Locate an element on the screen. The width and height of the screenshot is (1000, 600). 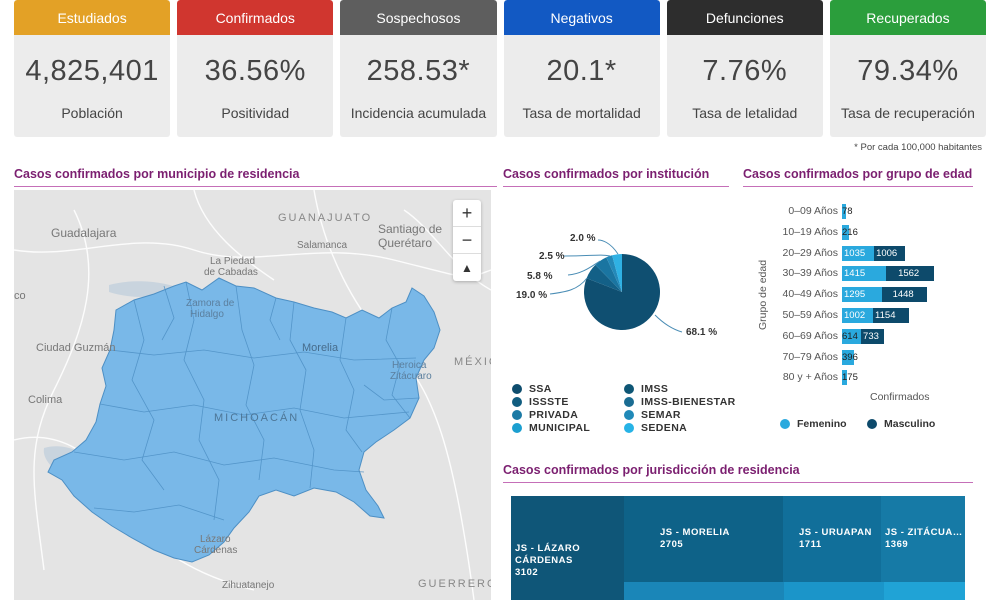
treemap-cell-uruapan: JS - URUAPAN 1711 is located at coordinates (832, 539).